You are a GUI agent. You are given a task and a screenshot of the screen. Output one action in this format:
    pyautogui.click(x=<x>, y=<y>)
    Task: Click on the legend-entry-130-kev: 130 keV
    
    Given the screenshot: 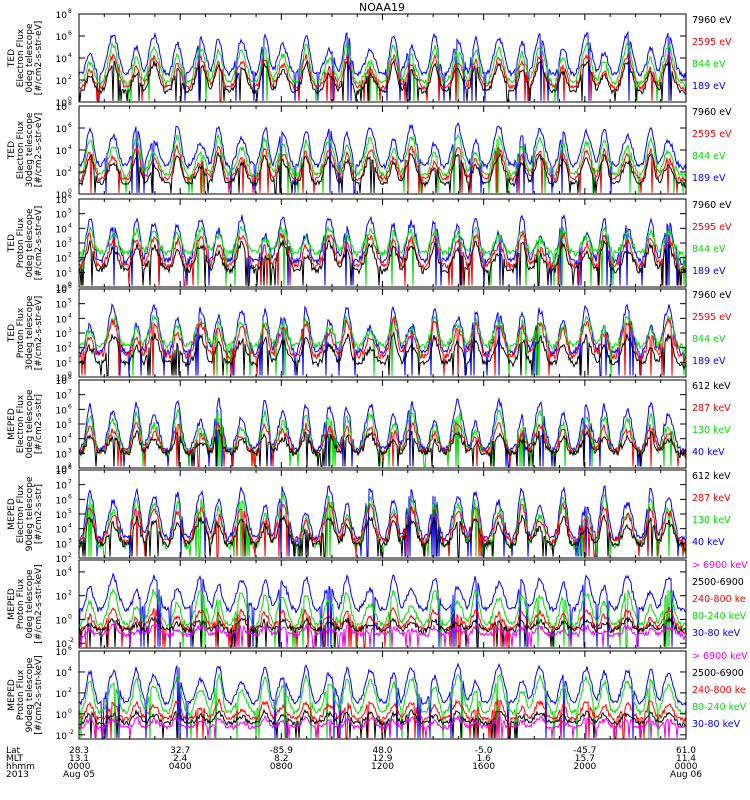 What is the action you would take?
    pyautogui.click(x=711, y=520)
    